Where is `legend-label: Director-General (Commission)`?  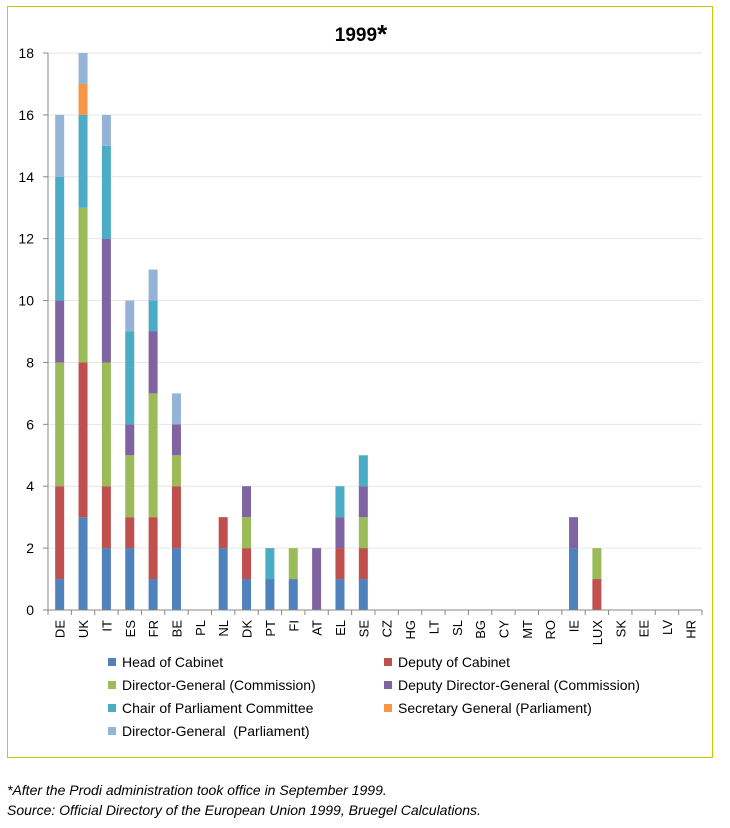 legend-label: Director-General (Commission) is located at coordinates (219, 685).